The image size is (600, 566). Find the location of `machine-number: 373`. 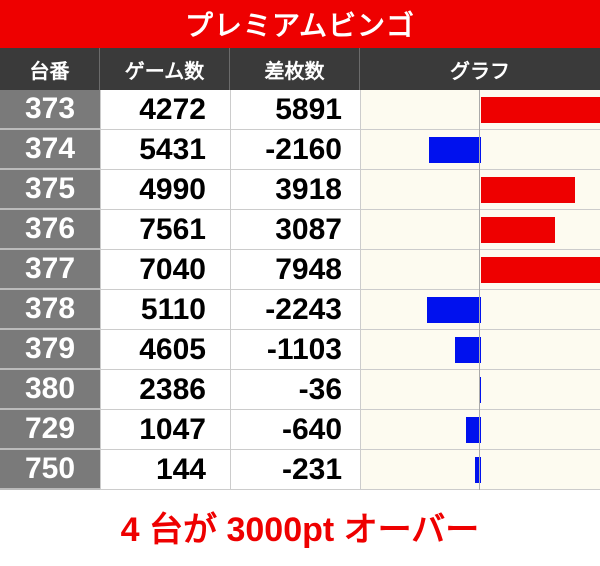

machine-number: 373 is located at coordinates (50, 110).